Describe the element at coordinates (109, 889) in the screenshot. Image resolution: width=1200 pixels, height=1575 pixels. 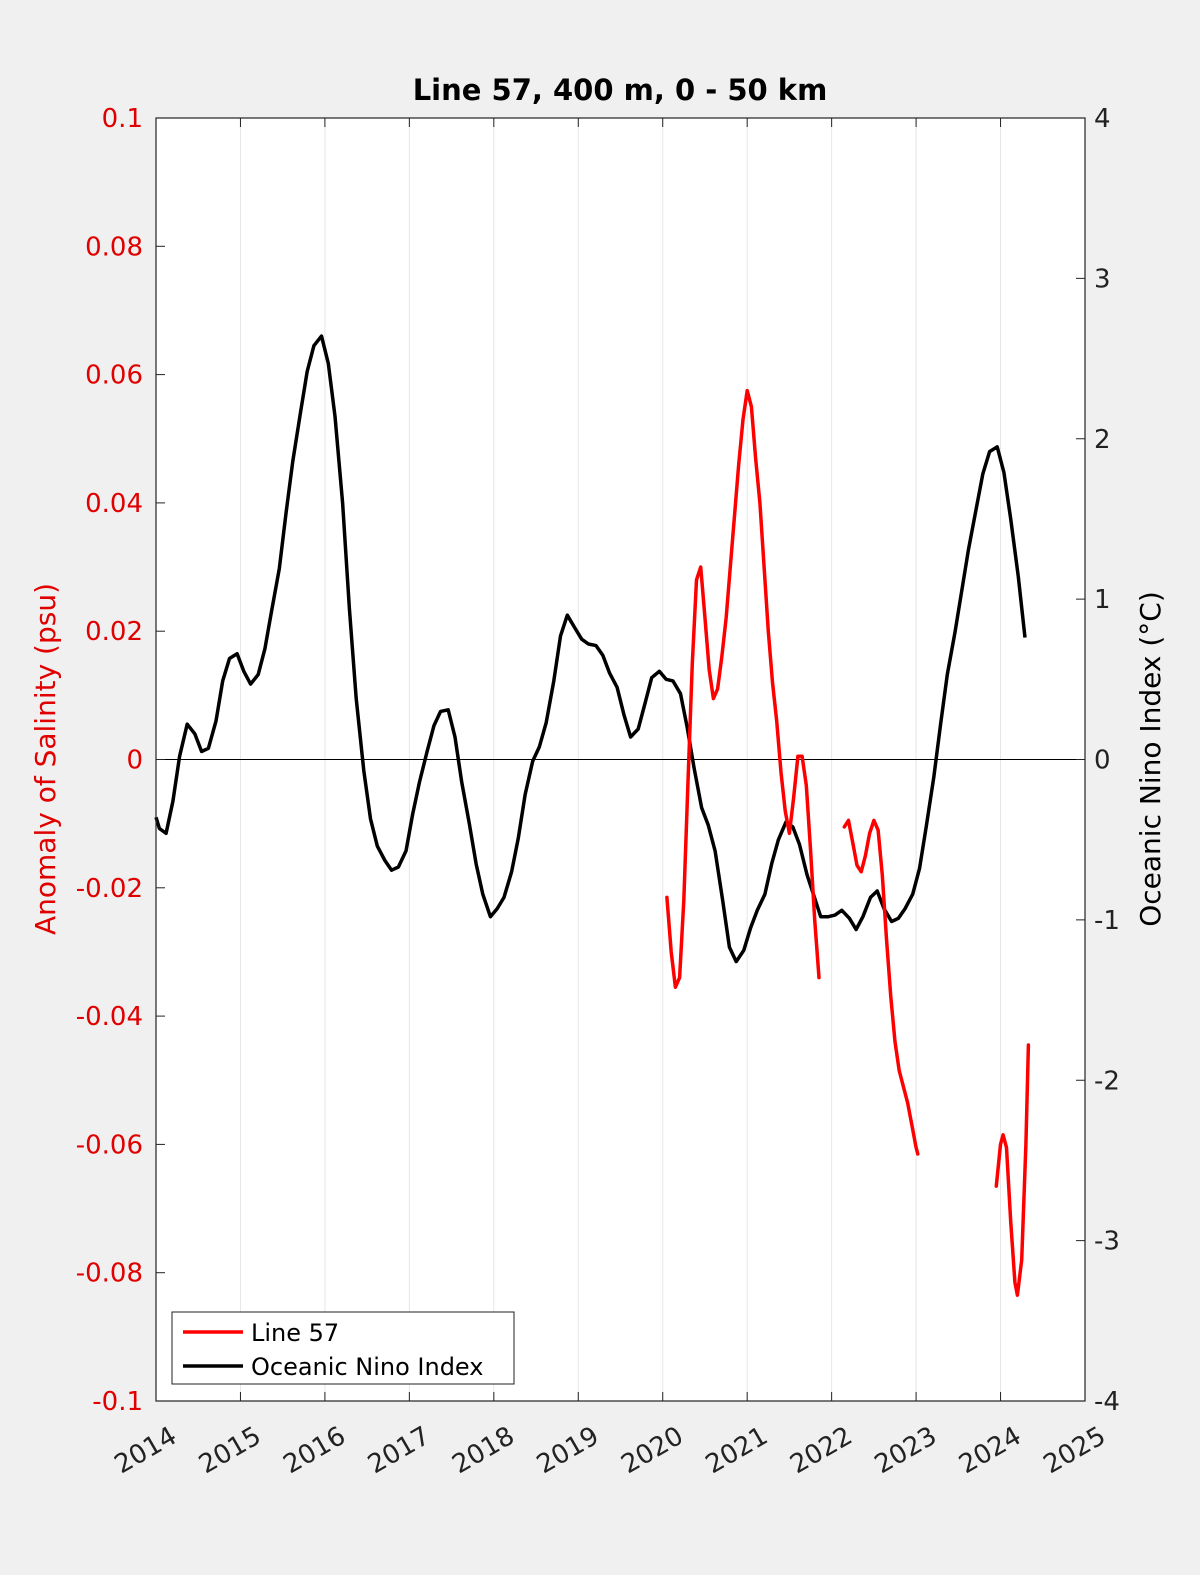
I see `left-y-tick-label--0.02: -0.02` at that location.